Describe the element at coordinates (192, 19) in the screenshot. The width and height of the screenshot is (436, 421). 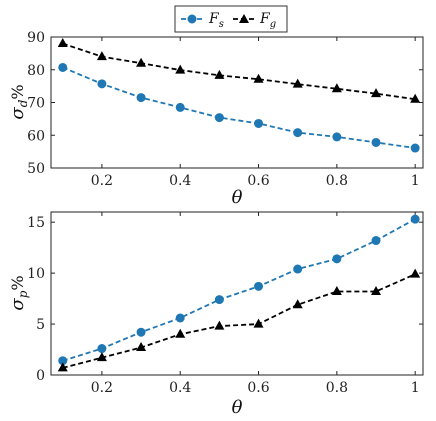
I see `legend-marker-fs` at that location.